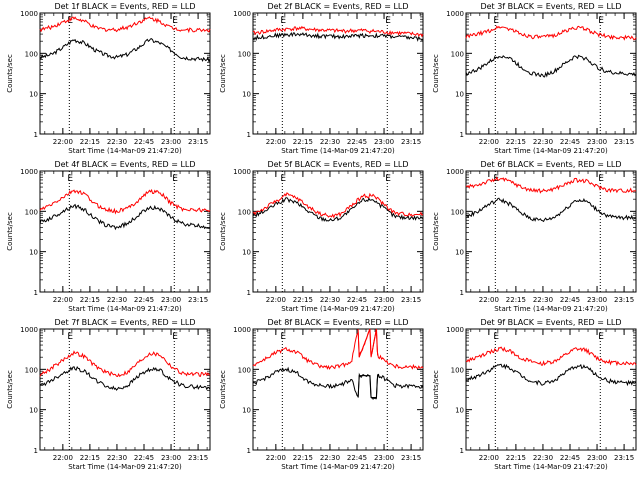 The image size is (640, 480). Describe the element at coordinates (337, 164) in the screenshot. I see `chart-title: Det 5f BLACK = Events, RED = LLD` at that location.